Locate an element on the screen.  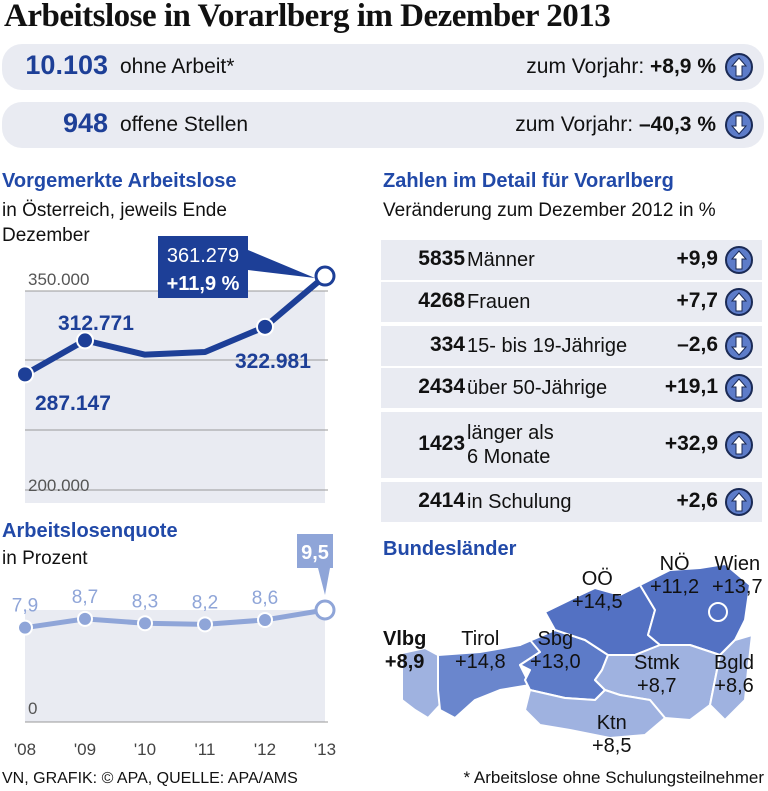
map-label-noe: NÖ +11,2 is located at coordinates (674, 576).